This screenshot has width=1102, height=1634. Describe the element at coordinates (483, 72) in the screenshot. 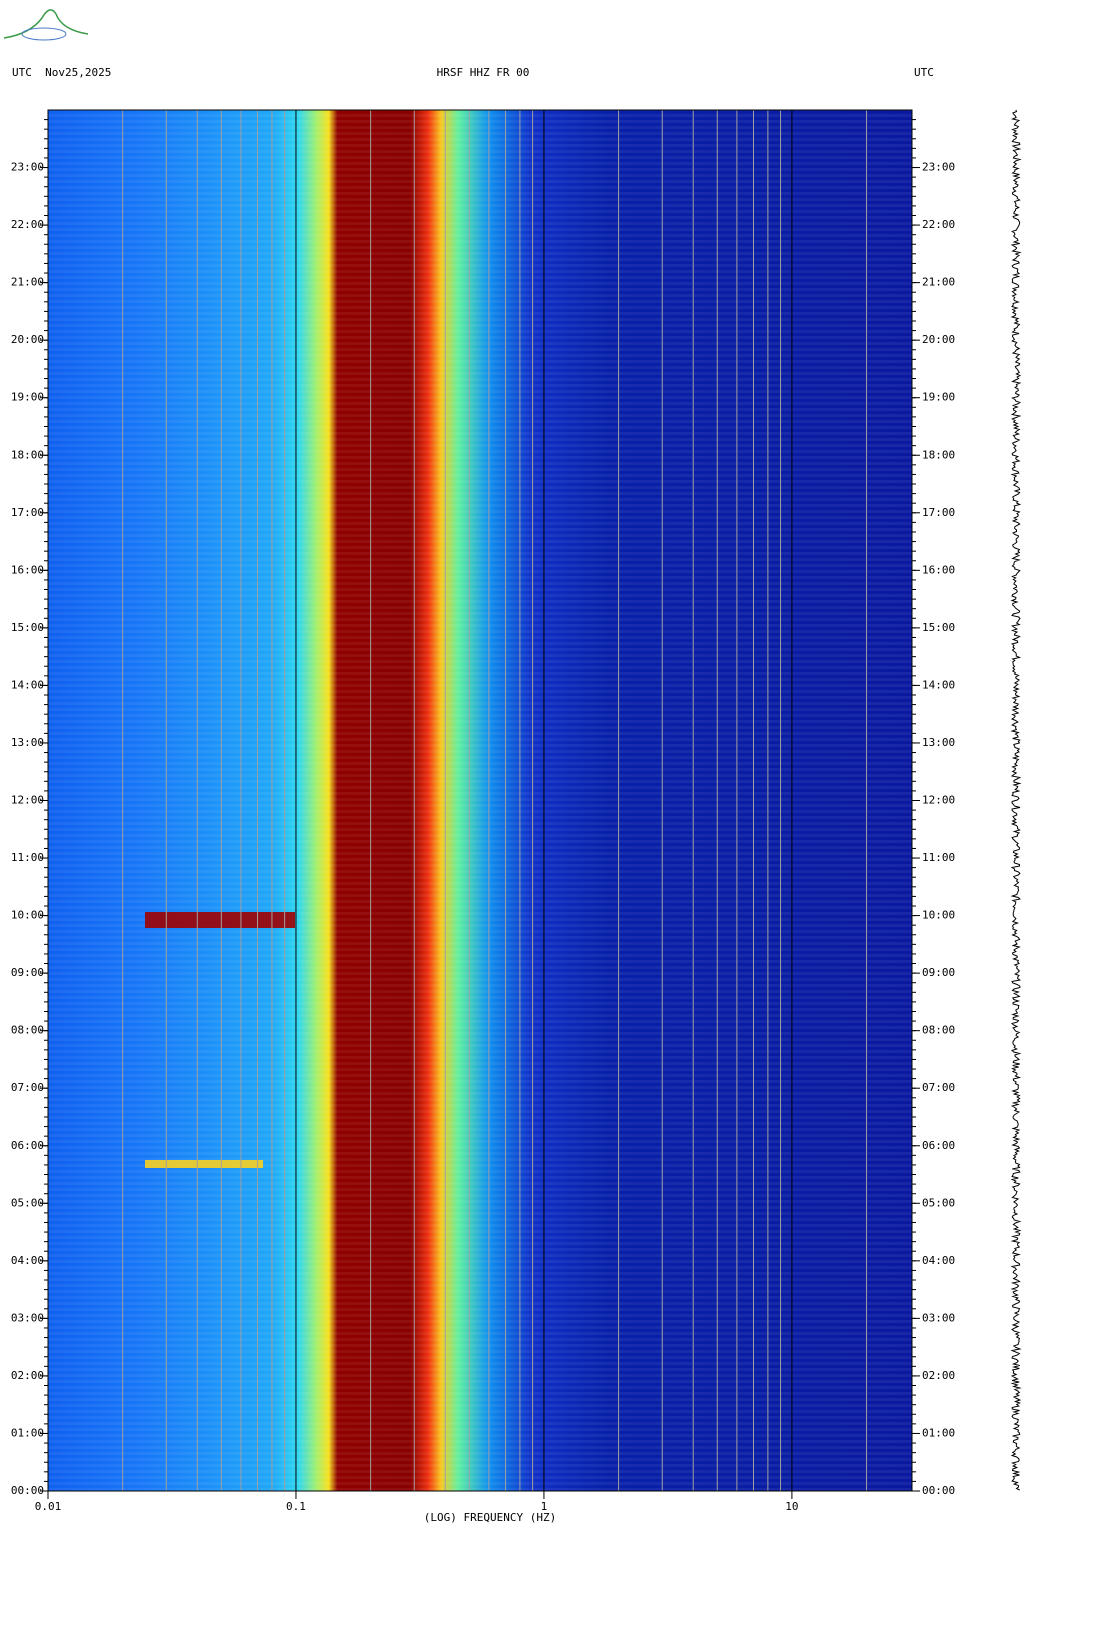

I see `chart-title: HRSF HHZ FR 00` at that location.